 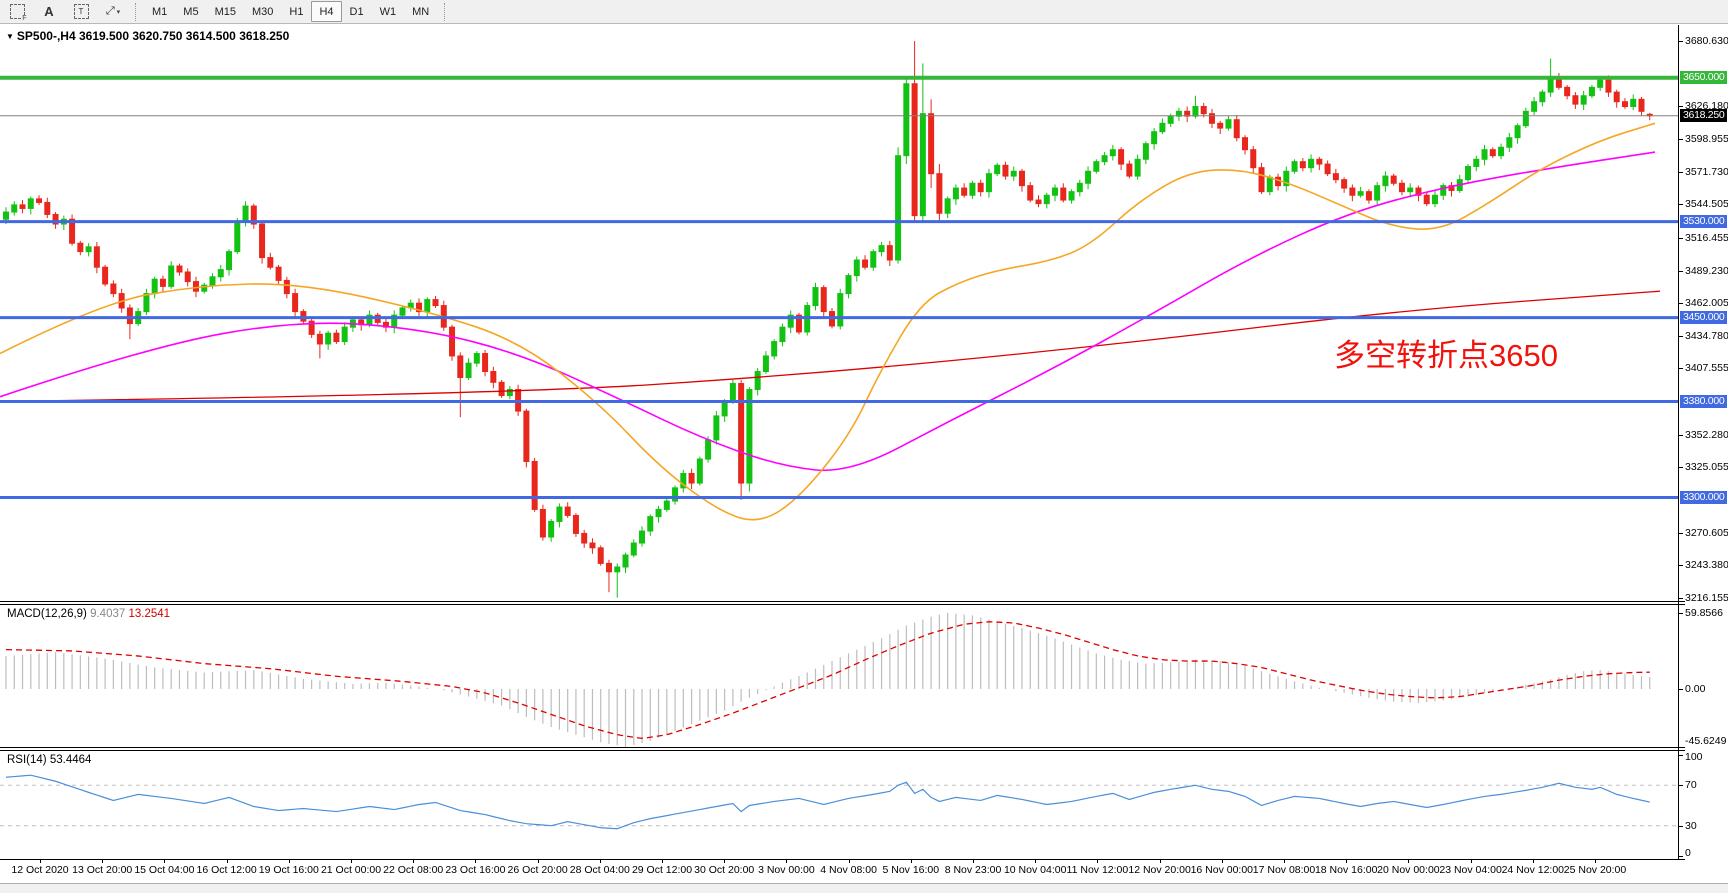 I want to click on price-badge: 3380.000, so click(x=1703, y=402).